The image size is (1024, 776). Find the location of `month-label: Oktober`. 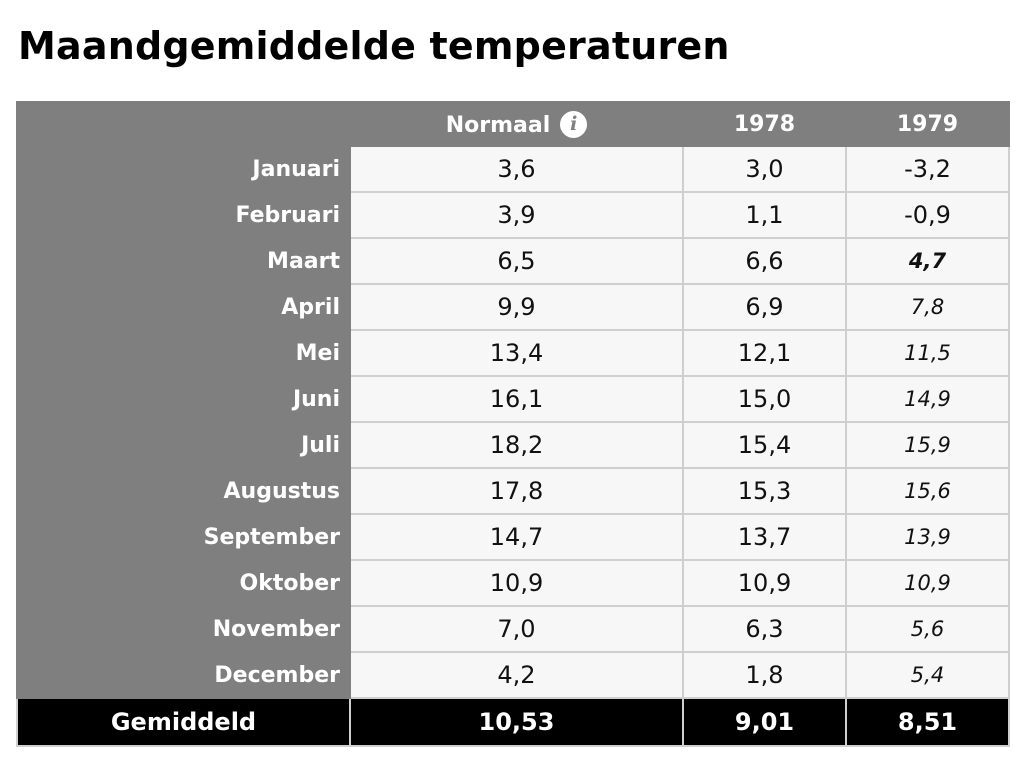

month-label: Oktober is located at coordinates (183, 583).